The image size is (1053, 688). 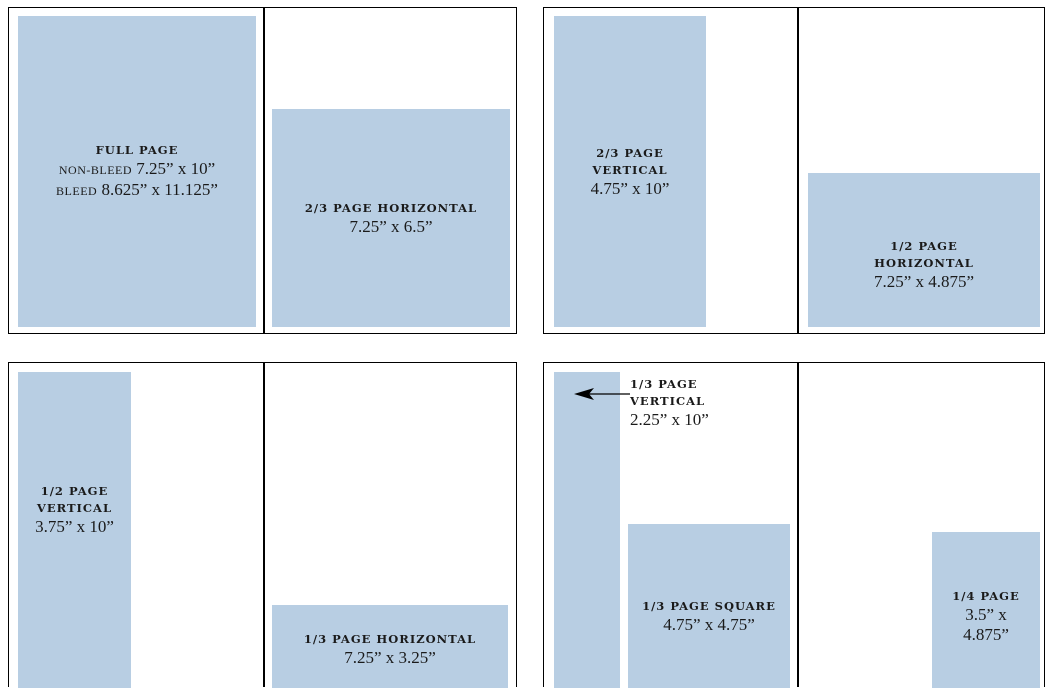 What do you see at coordinates (709, 624) in the screenshot?
I see `ad-size: 4.75” x 4.75”` at bounding box center [709, 624].